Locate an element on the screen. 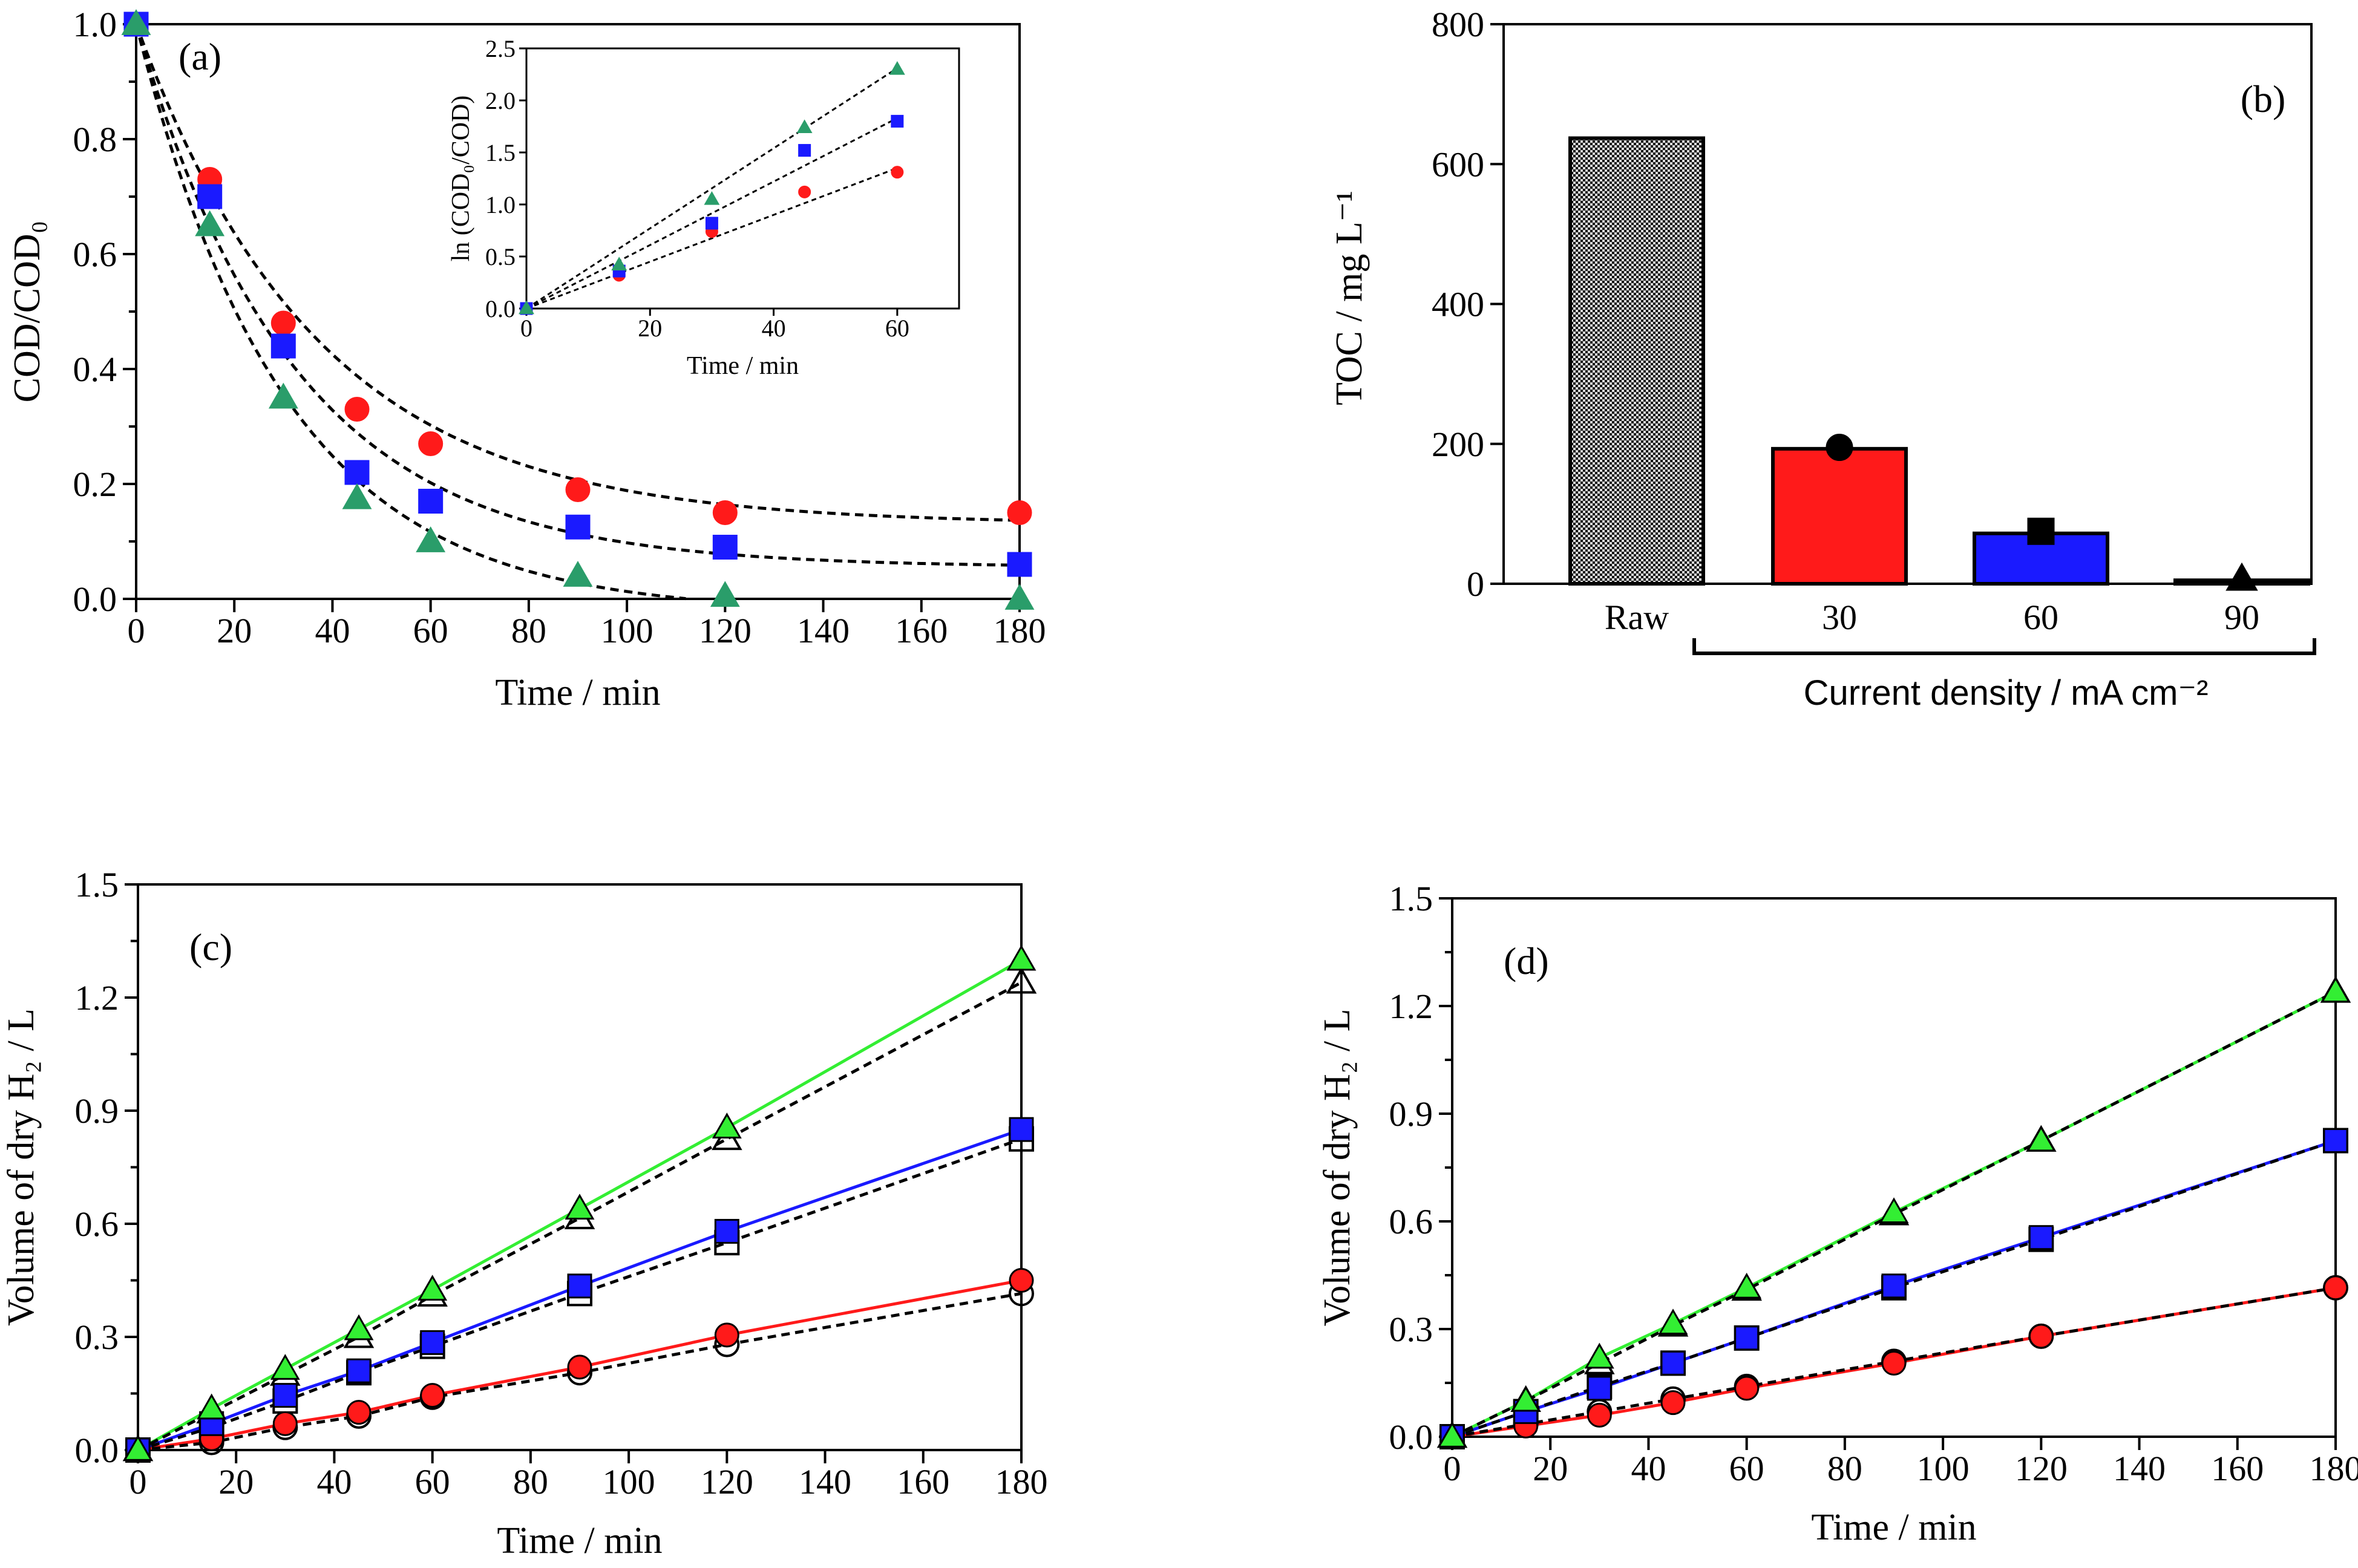 Image resolution: width=2358 pixels, height=1568 pixels. y-tick-label: 0.4 is located at coordinates (95, 370).